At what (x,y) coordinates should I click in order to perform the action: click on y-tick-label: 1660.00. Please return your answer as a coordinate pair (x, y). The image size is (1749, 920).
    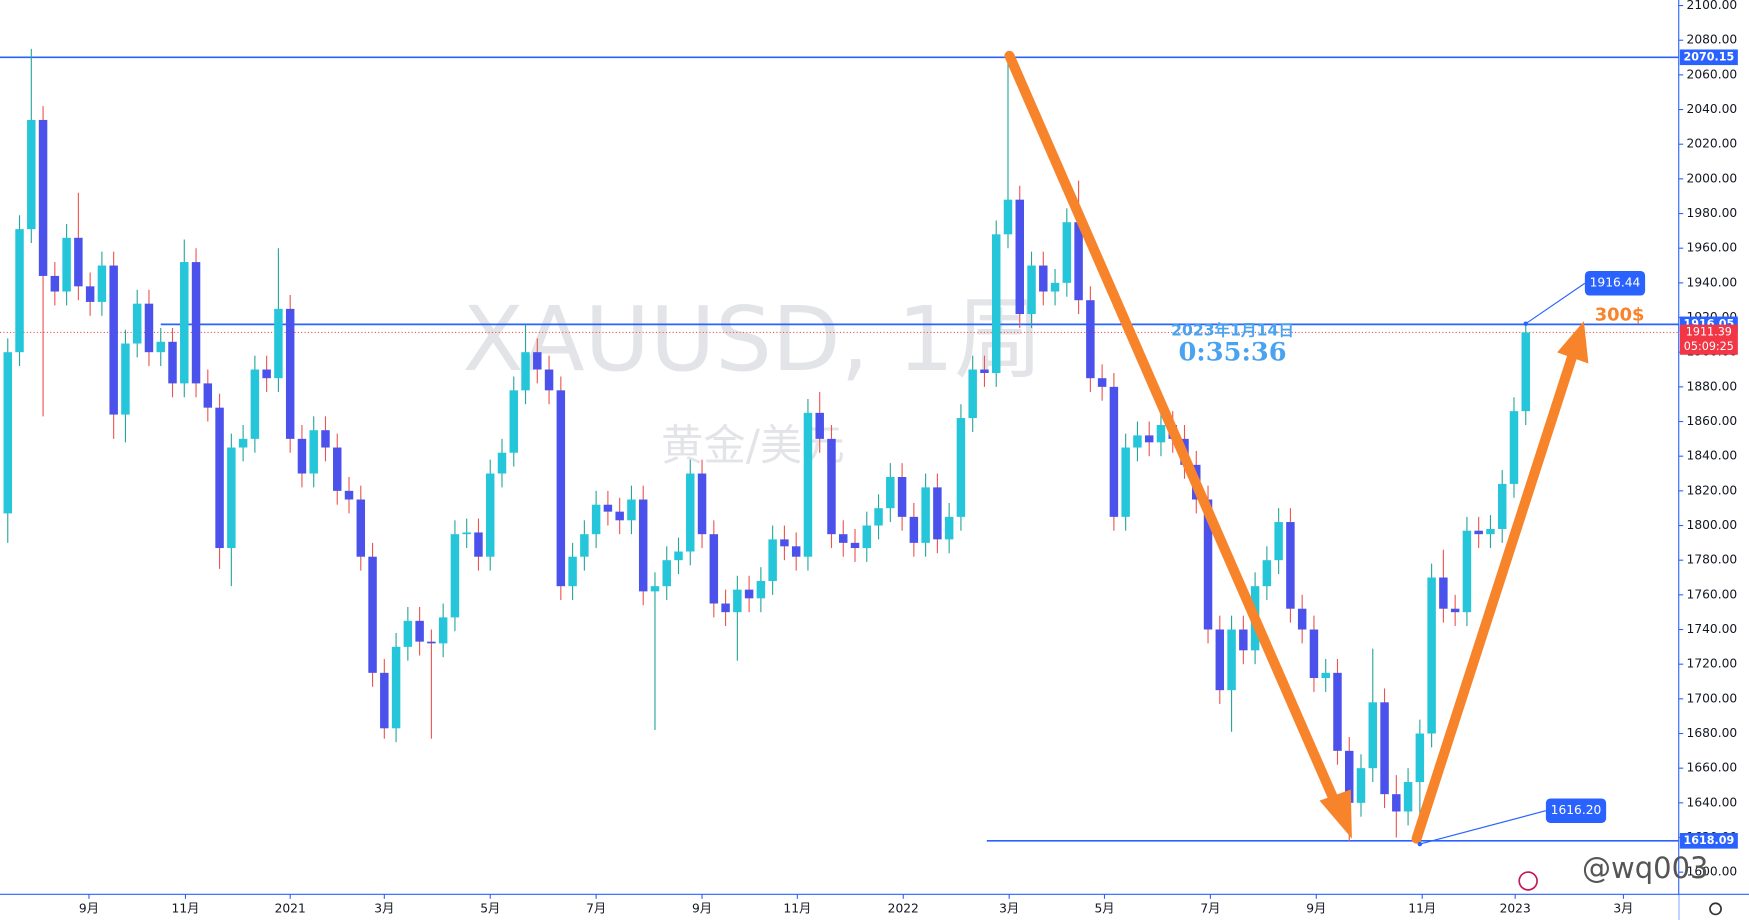
    Looking at the image, I should click on (1712, 768).